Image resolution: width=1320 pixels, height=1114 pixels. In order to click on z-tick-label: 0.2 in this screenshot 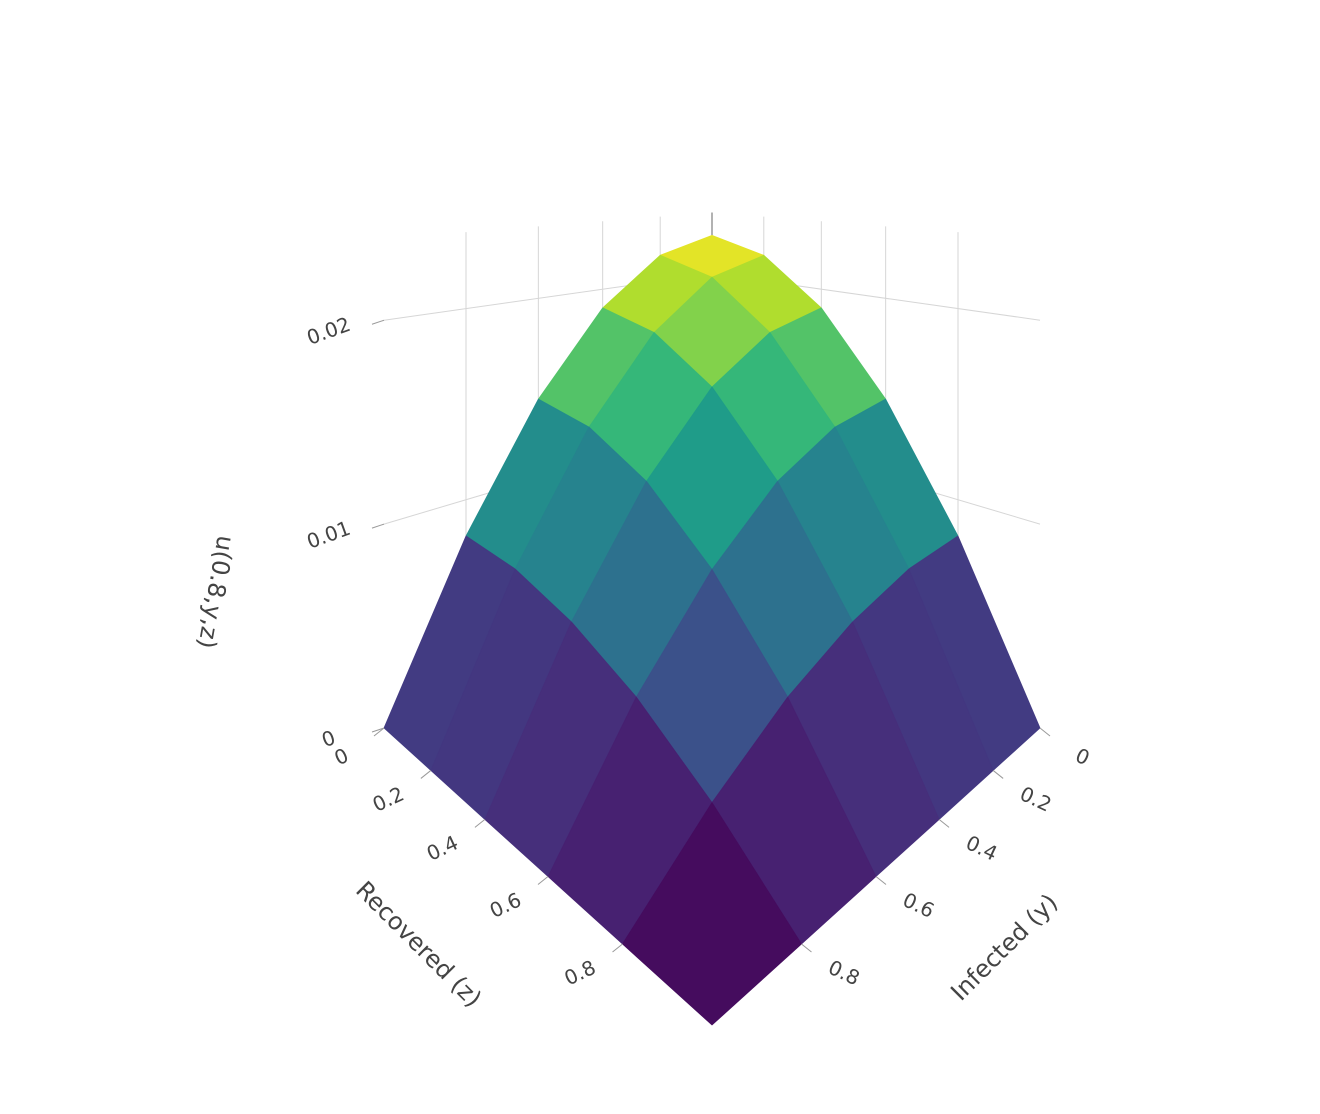, I will do `click(388, 798)`.